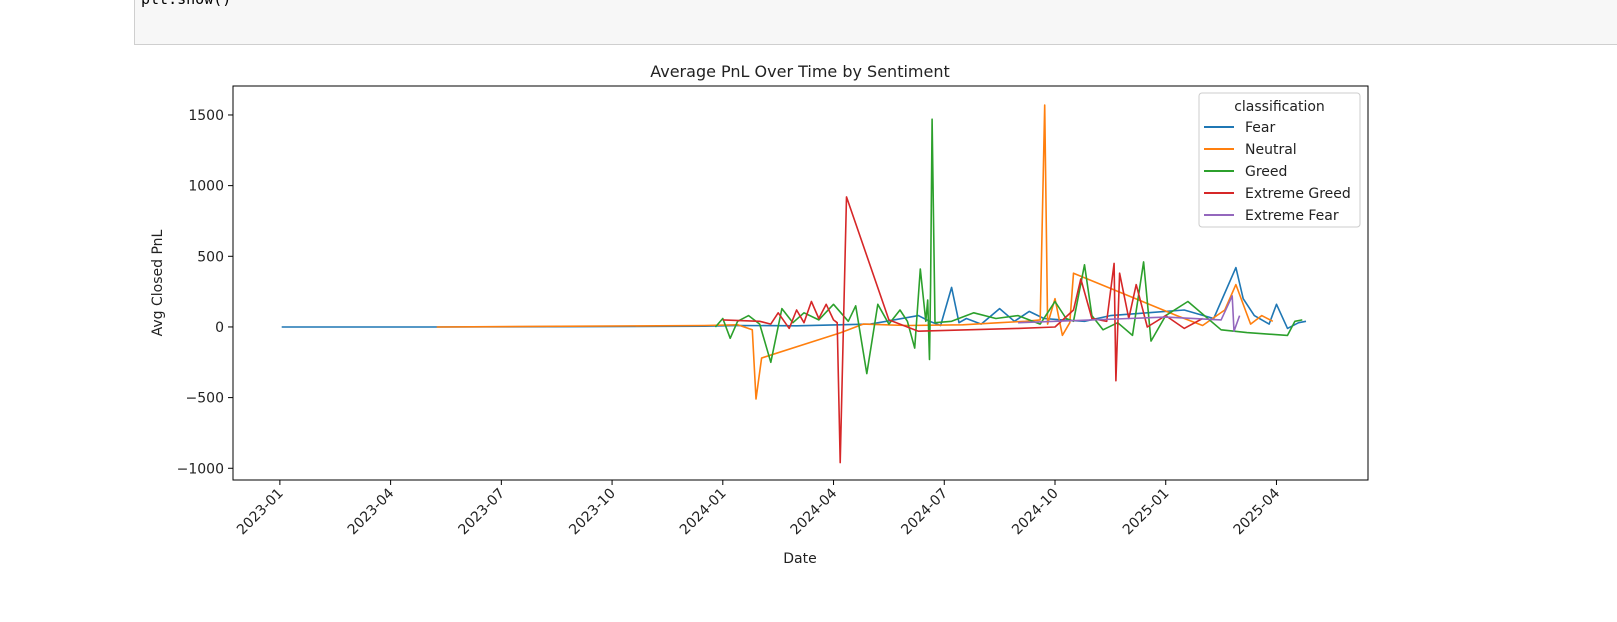  I want to click on legend-label: Neutral, so click(1271, 150).